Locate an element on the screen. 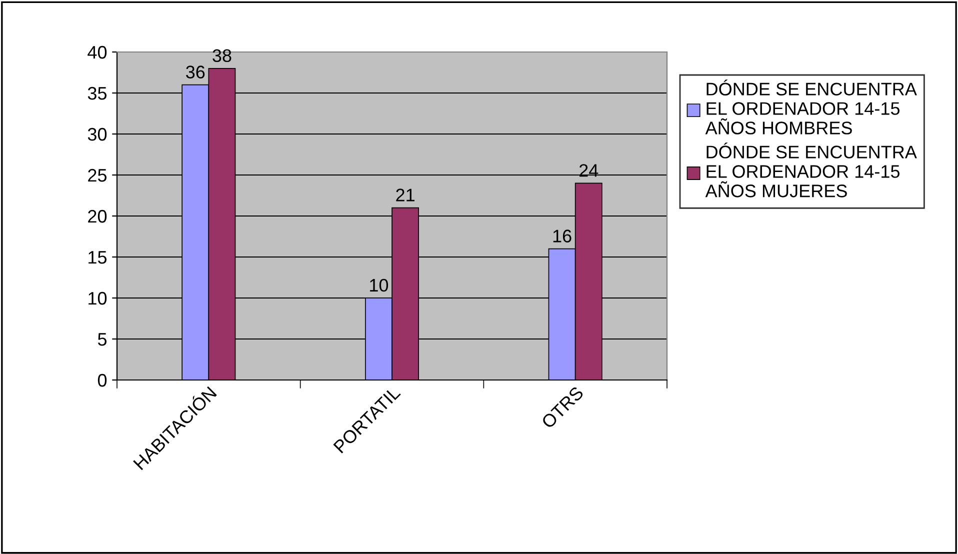  y-tick-label: 20 is located at coordinates (97, 216).